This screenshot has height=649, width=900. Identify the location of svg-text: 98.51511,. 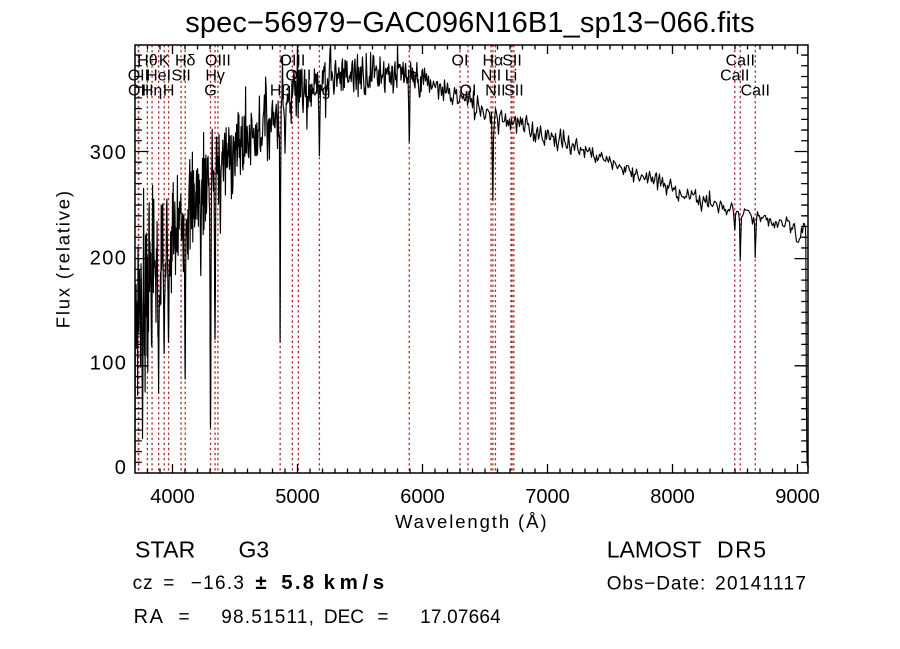
(268, 617).